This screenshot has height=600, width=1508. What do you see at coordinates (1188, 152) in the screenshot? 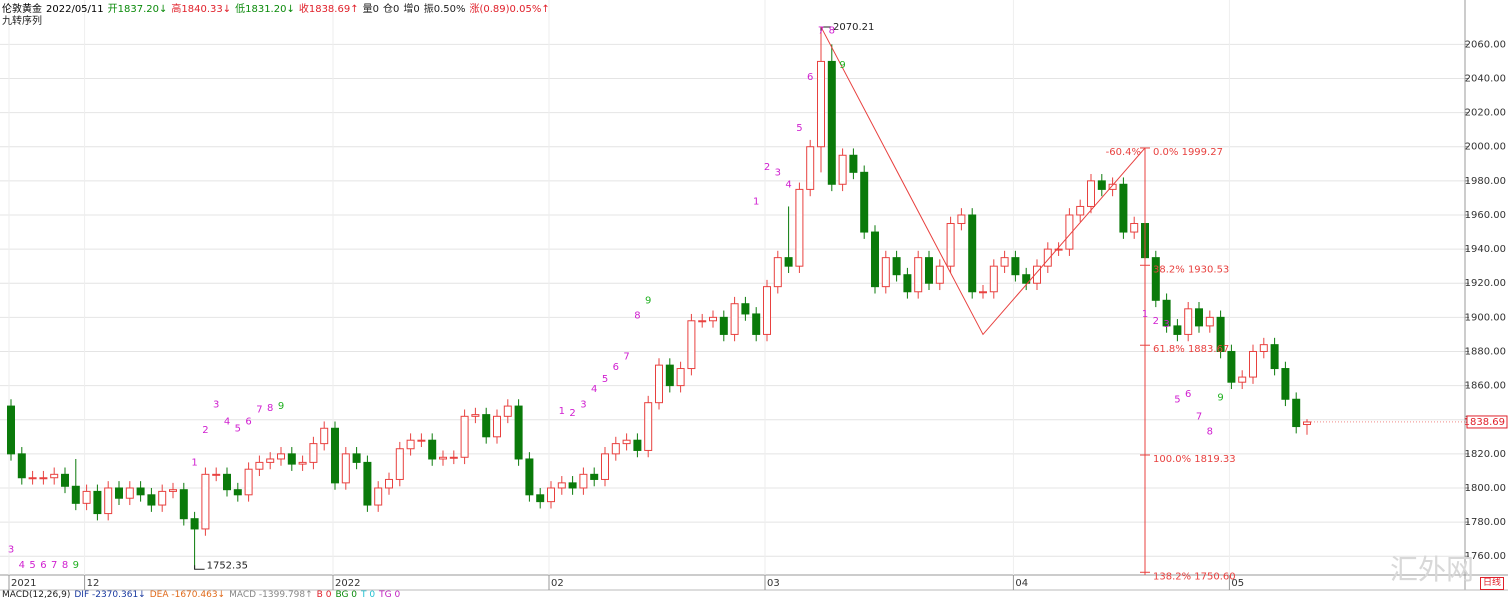
I see `fib-label: 0.0% 1999.27` at bounding box center [1188, 152].